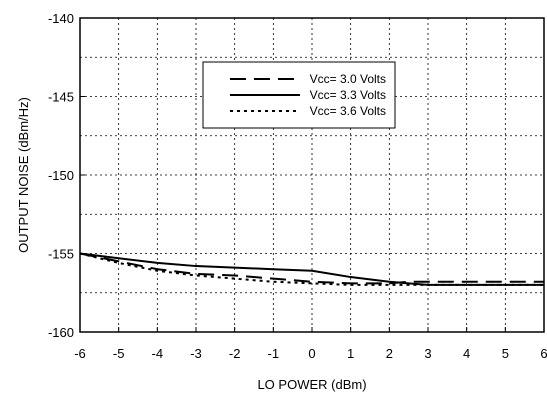 The height and width of the screenshot is (396, 547). What do you see at coordinates (348, 95) in the screenshot?
I see `legend-label: Vcc= 3.3 Volts` at bounding box center [348, 95].